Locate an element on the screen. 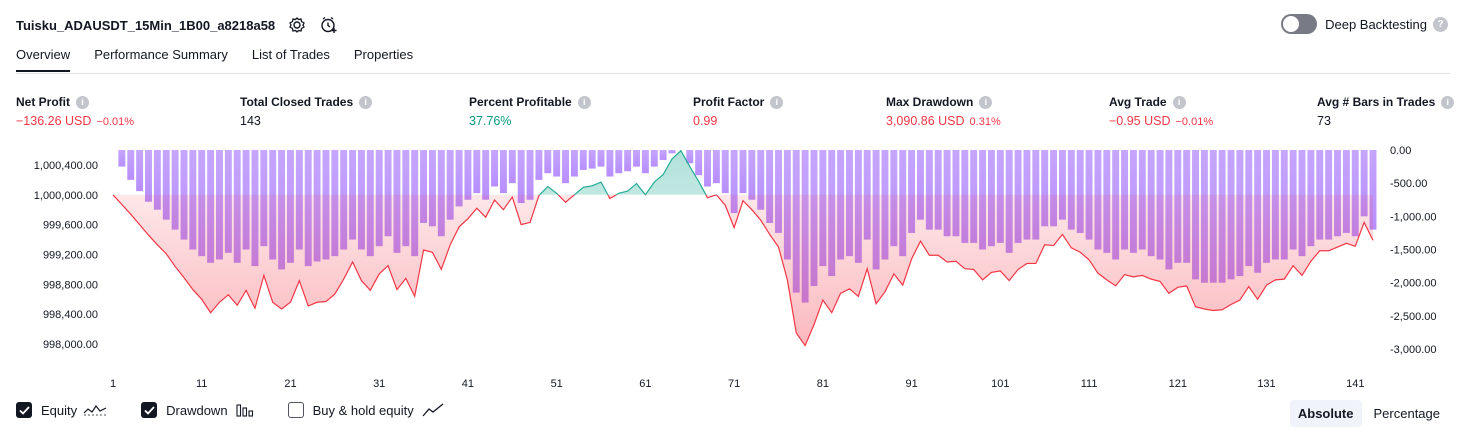 This screenshot has width=1466, height=438. legend-label: Drawdown is located at coordinates (197, 410).